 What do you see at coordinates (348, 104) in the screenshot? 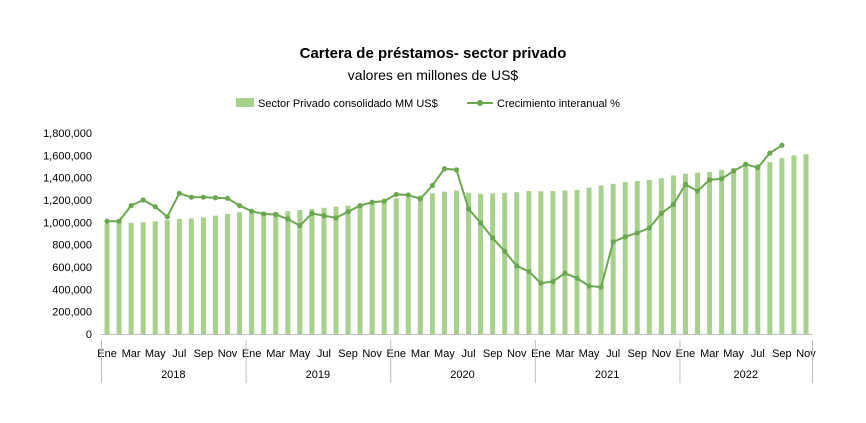
I see `legend-label-bars: Sector Privado consolidado MM US$` at bounding box center [348, 104].